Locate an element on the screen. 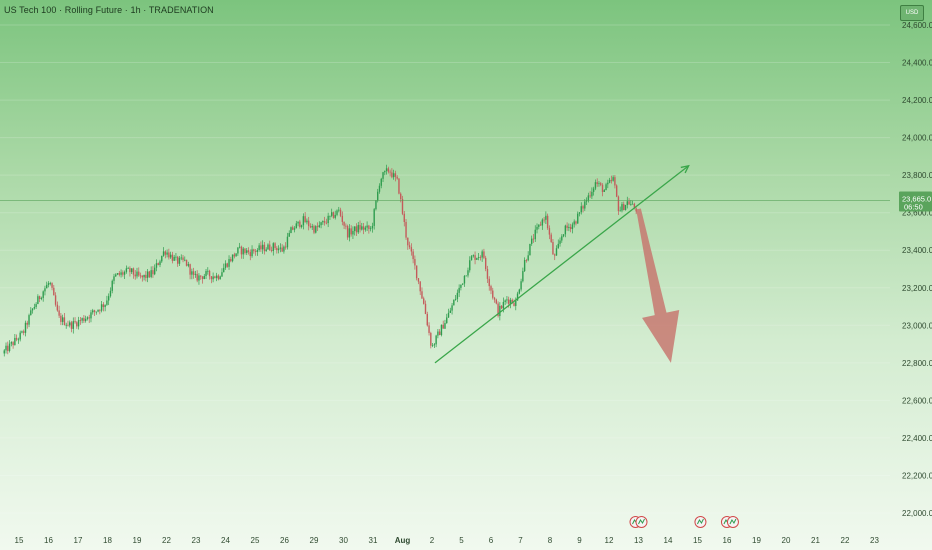 The width and height of the screenshot is (932, 550). price-tick-label: 24,000.0 is located at coordinates (917, 138).